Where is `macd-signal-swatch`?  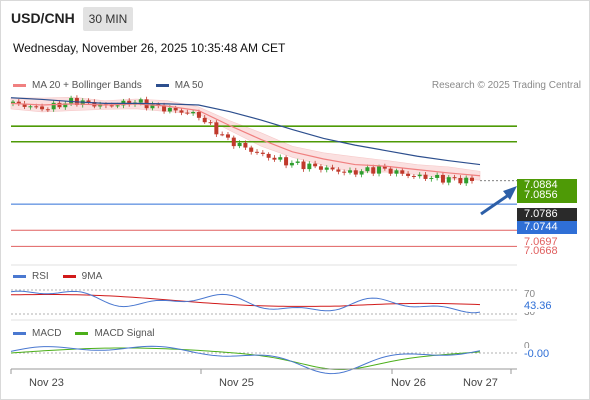
macd-signal-swatch is located at coordinates (82, 333).